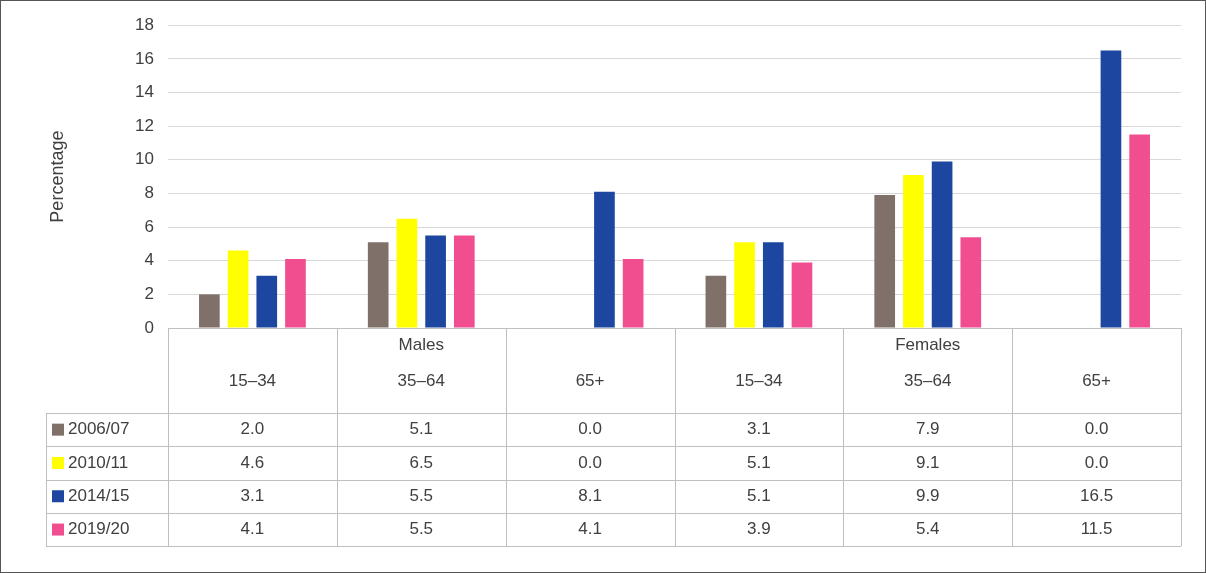  Describe the element at coordinates (99, 495) in the screenshot. I see `legend-label: 2014/15` at that location.